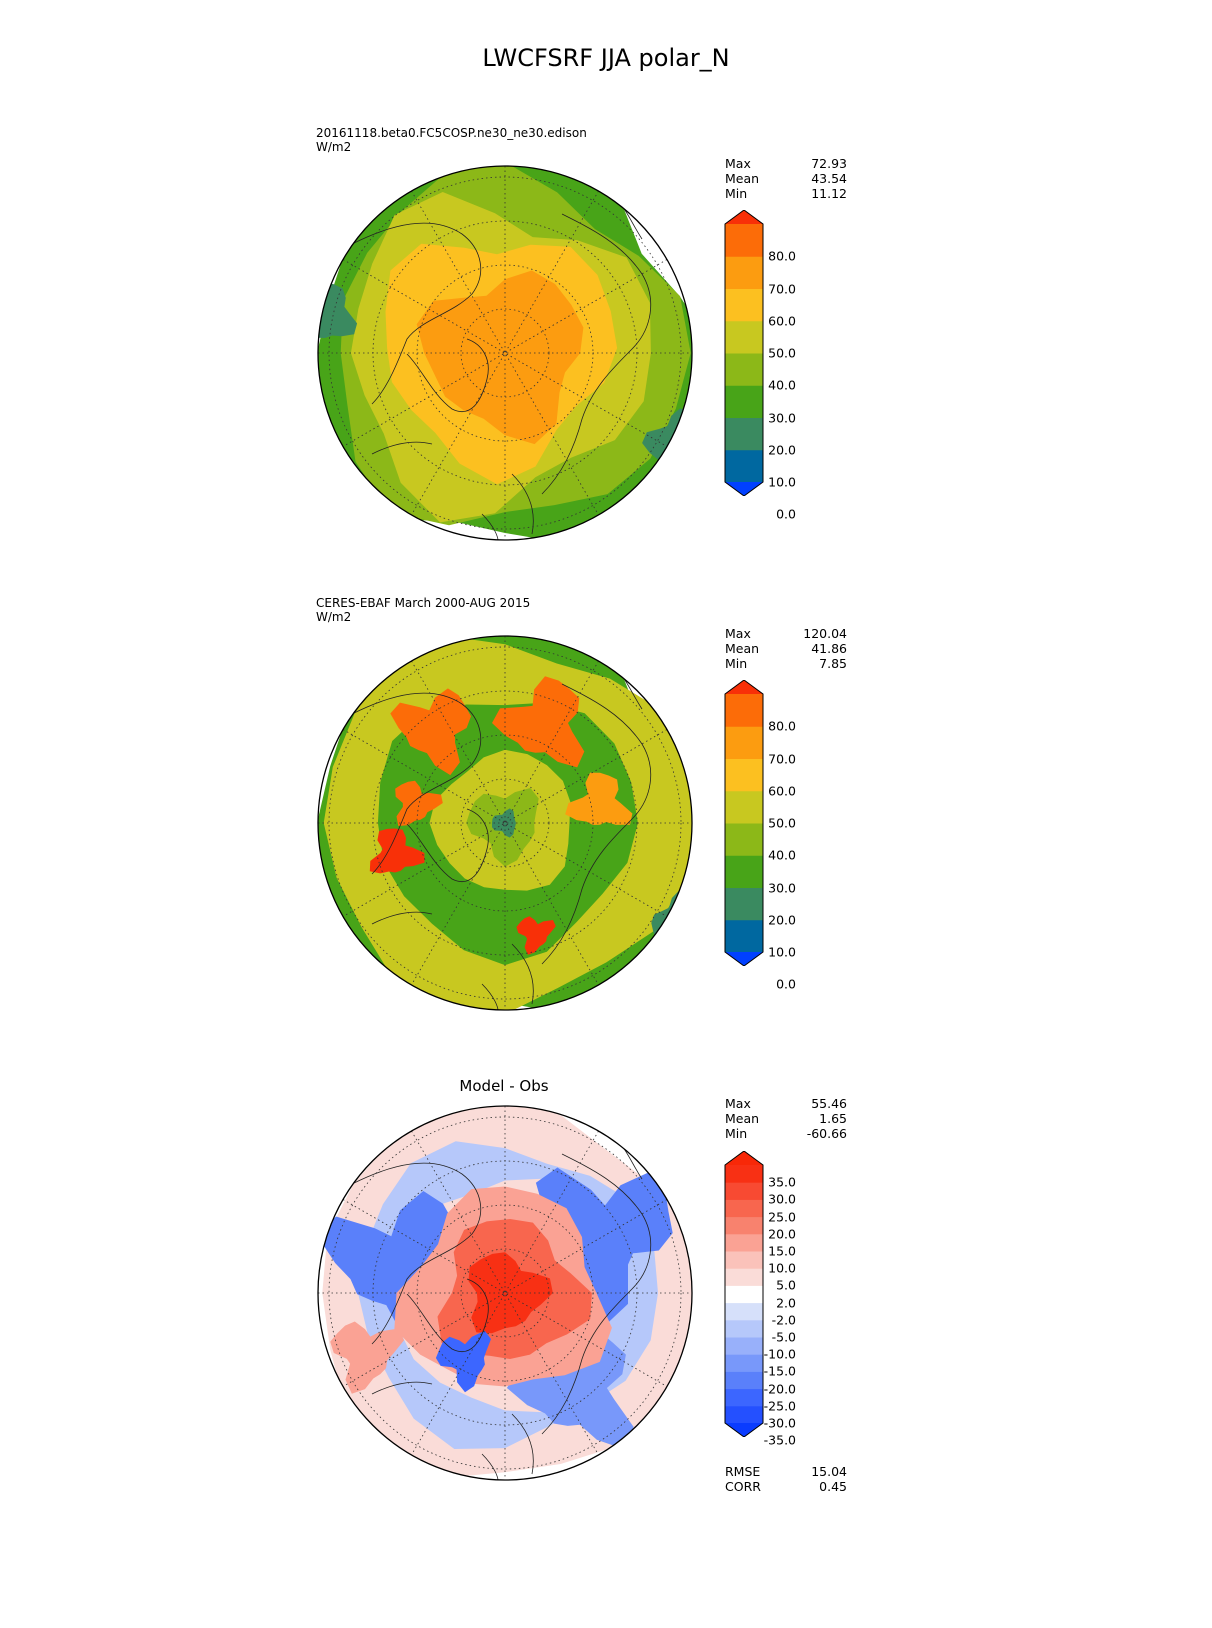 The height and width of the screenshot is (1628, 1212). What do you see at coordinates (779, 1440) in the screenshot?
I see `panel3-colorbar-tick-label: -35.0` at bounding box center [779, 1440].